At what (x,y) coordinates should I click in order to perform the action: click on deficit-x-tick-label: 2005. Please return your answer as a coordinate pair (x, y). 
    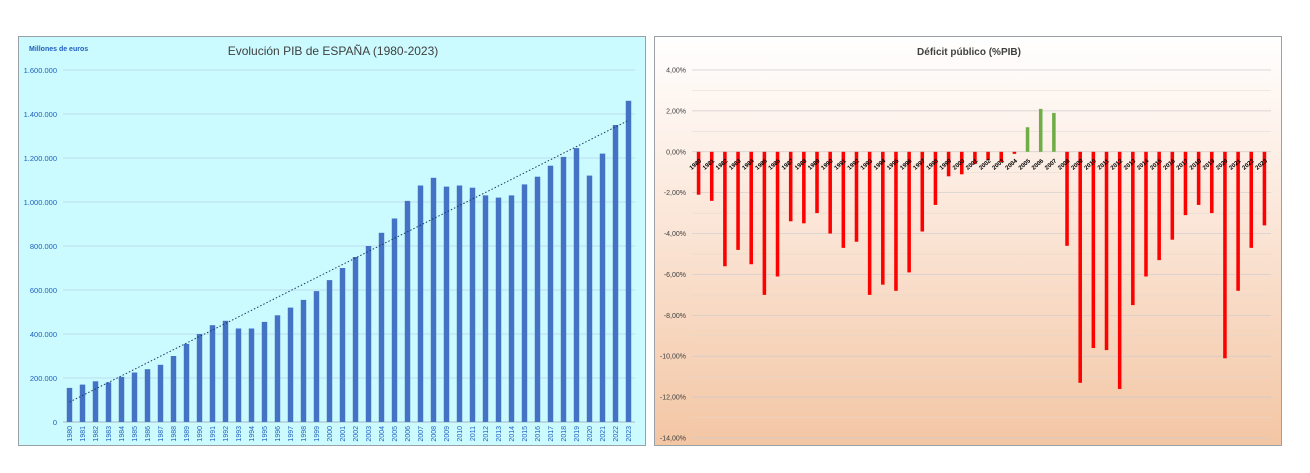
    Looking at the image, I should click on (1025, 165).